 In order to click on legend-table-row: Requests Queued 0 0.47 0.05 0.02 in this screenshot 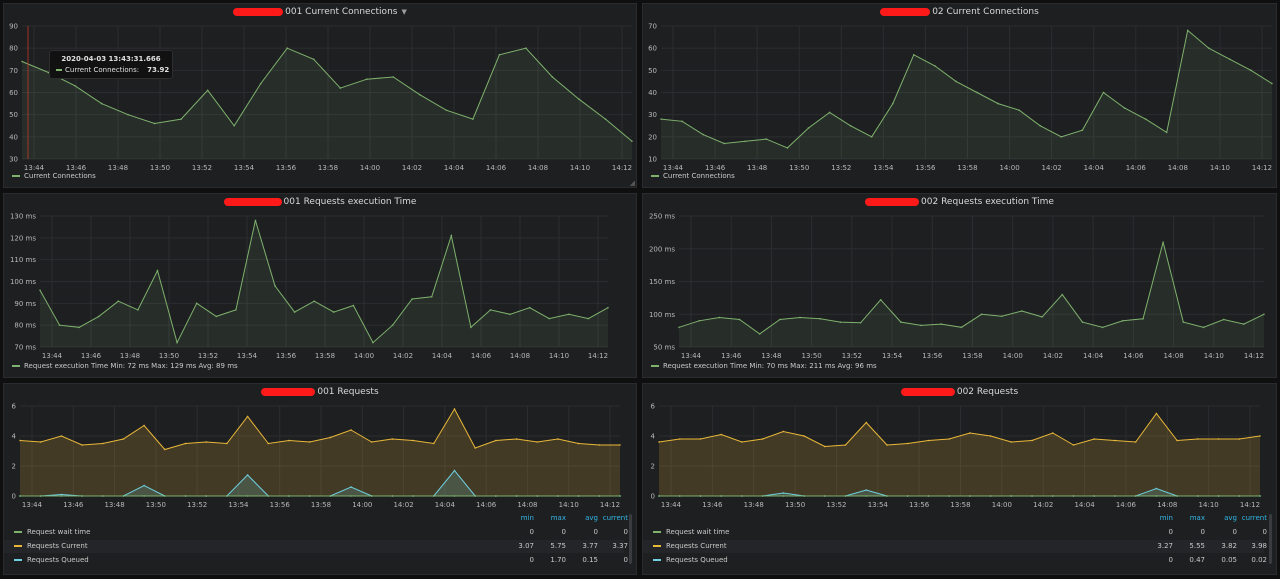, I will do `click(955, 560)`.